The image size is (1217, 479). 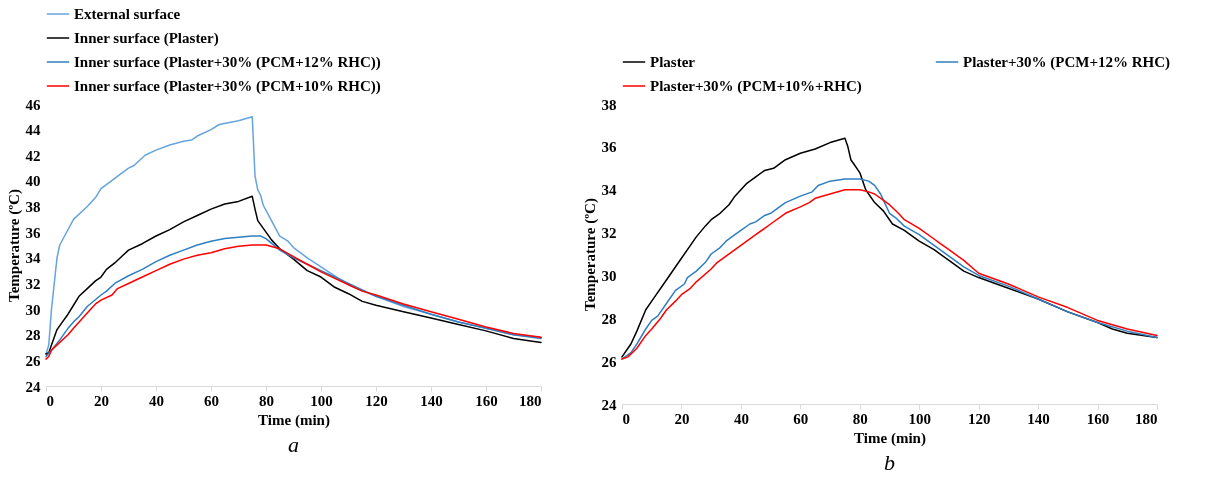 What do you see at coordinates (227, 62) in the screenshot?
I see `legend-label: Inner surface (Plaster+30% (PCM+12% RHC))` at bounding box center [227, 62].